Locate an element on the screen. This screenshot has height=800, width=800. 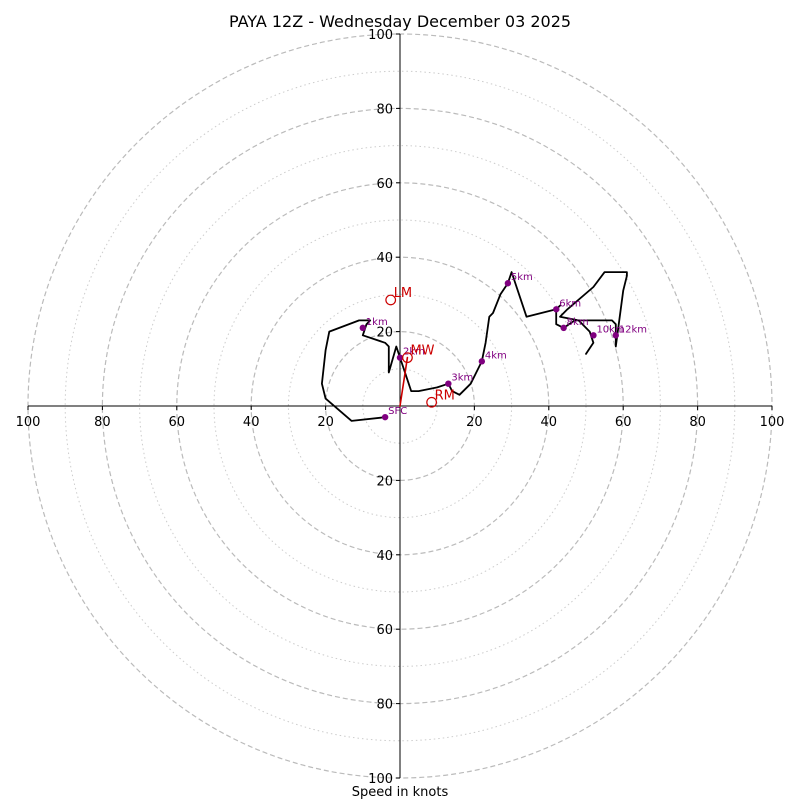
height-marker-label: 5km is located at coordinates (522, 277).